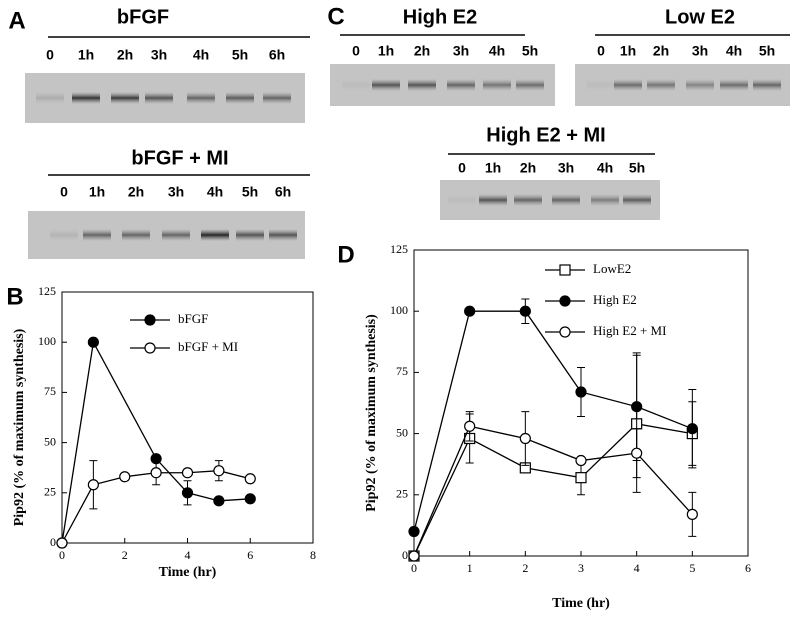  What do you see at coordinates (208, 346) in the screenshot?
I see `legend-label: bFGF + MI` at bounding box center [208, 346].